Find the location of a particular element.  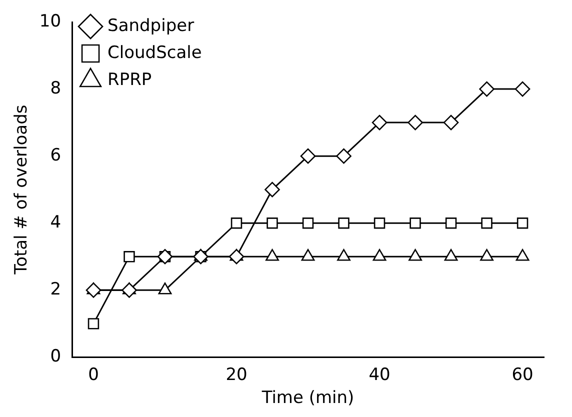

x-tick-label: 0 is located at coordinates (93, 374).